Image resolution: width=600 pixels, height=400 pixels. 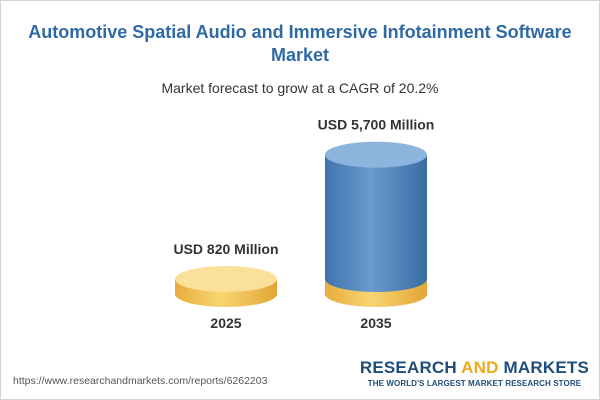 What do you see at coordinates (225, 323) in the screenshot?
I see `category-label-2025: 2025` at bounding box center [225, 323].